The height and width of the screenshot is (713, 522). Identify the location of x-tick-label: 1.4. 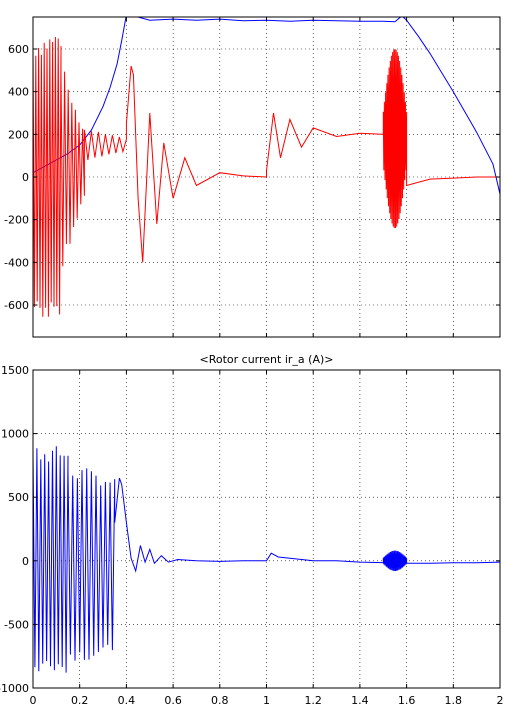
(360, 700).